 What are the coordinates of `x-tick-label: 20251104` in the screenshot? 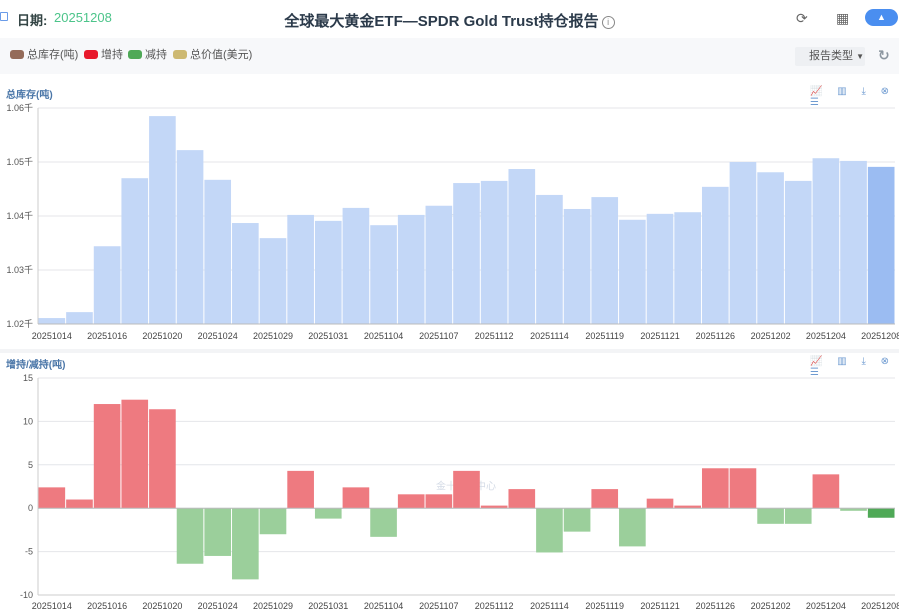 It's located at (383, 336).